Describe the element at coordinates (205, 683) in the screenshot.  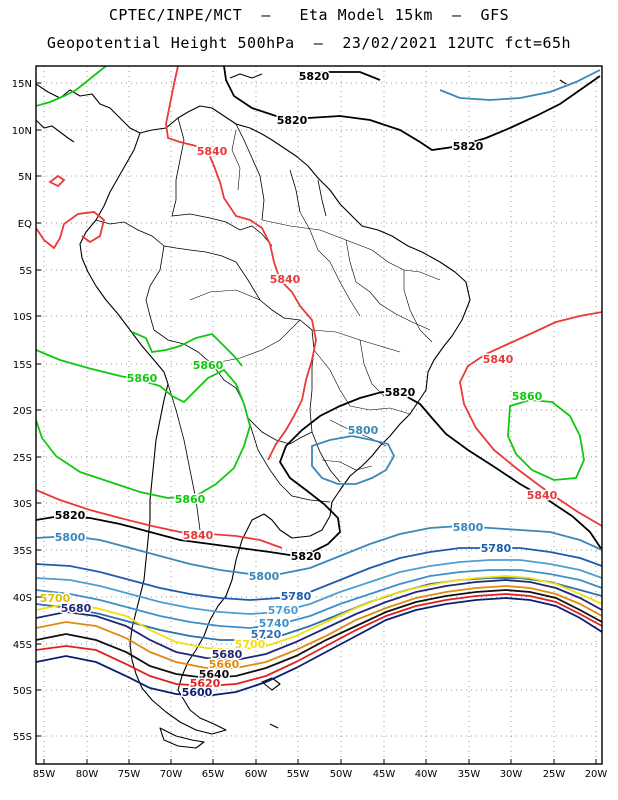
I see `contour-label-5620: 5620` at that location.